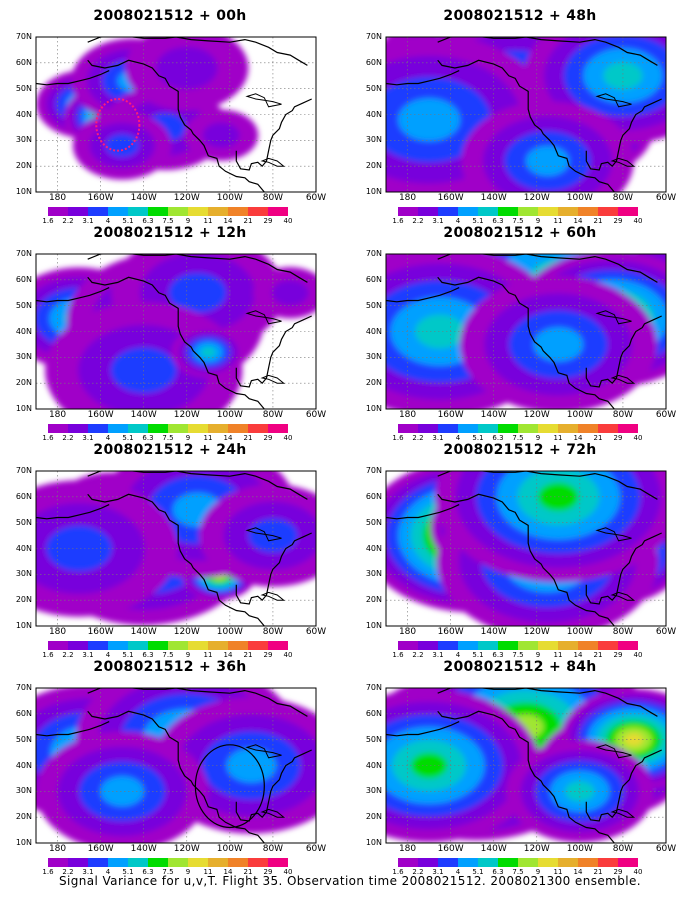  What do you see at coordinates (316, 849) in the screenshot?
I see `lon-tick-label: 60W` at bounding box center [316, 849].